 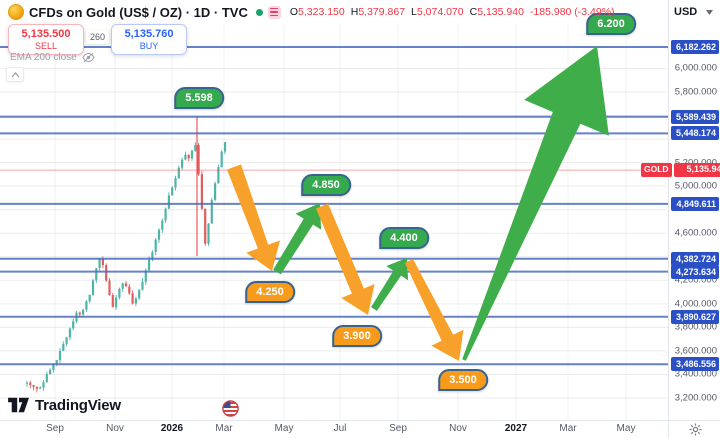 I want to click on price-tick: 5,800.000, so click(x=695, y=92).